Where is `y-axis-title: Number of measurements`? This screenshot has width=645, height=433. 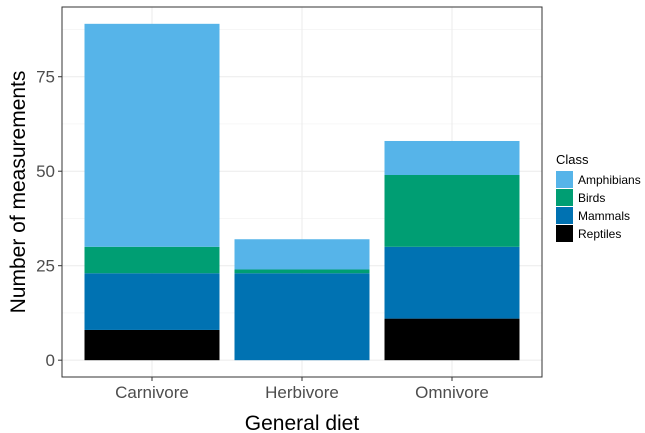
y-axis-title: Number of measurements is located at coordinates (18, 192).